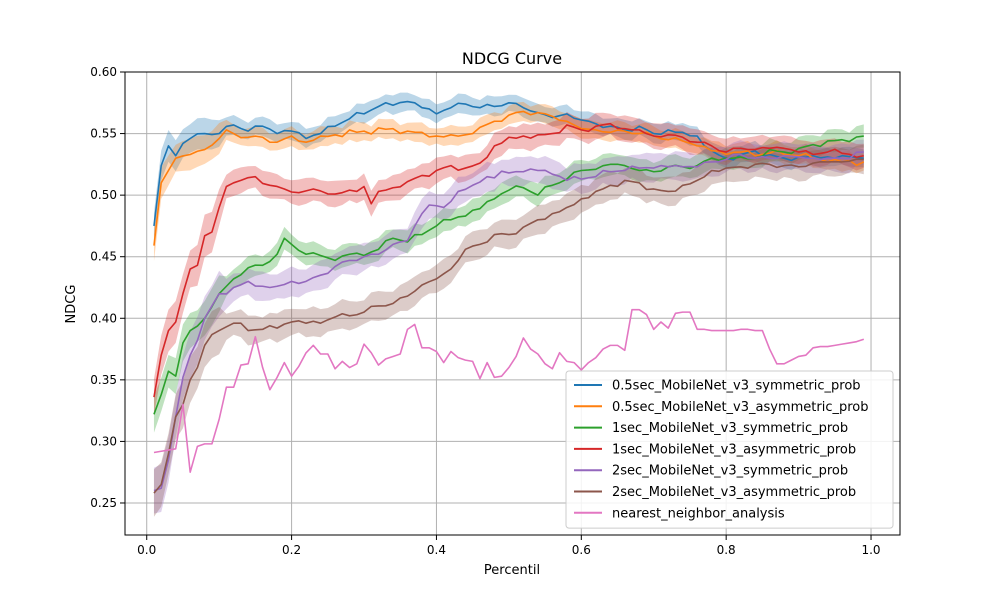 Image resolution: width=1000 pixels, height=600 pixels. Describe the element at coordinates (291, 550) in the screenshot. I see `x-tick-label: 0.2` at that location.